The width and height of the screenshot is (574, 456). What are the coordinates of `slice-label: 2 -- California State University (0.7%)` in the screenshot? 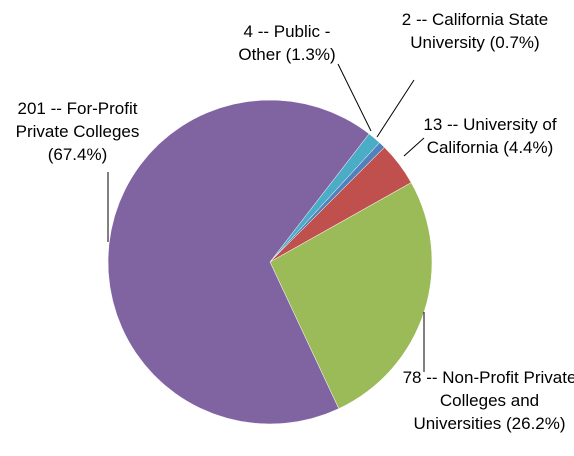 It's located at (475, 31).